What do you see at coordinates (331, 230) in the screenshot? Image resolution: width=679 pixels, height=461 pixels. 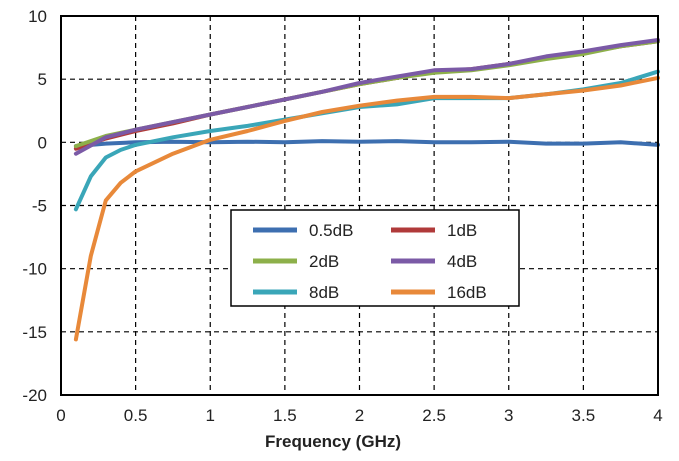 I see `legend-label: 0.5dB` at bounding box center [331, 230].